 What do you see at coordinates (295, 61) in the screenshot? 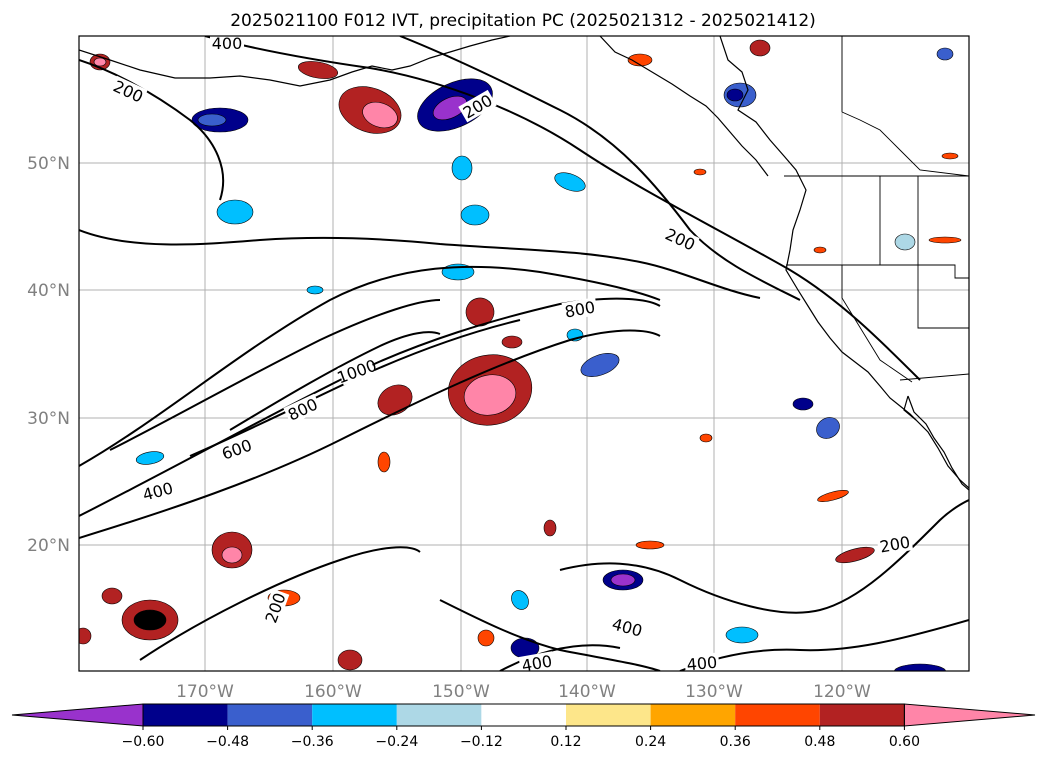
I see `alaska-coastline` at bounding box center [295, 61].